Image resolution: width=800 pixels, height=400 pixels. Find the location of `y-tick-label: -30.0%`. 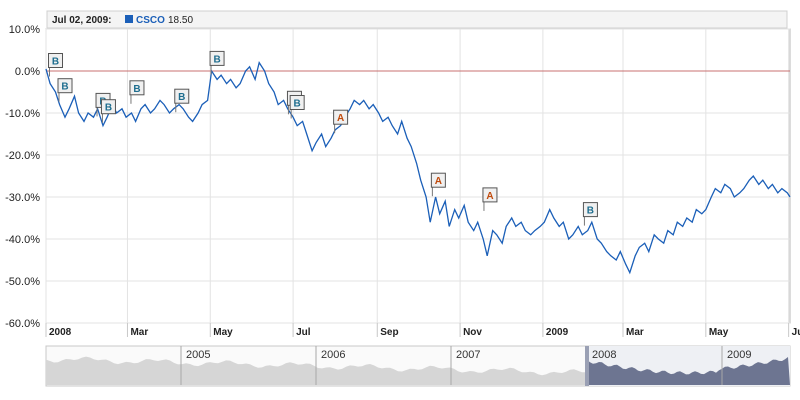

y-tick-label: -30.0% is located at coordinates (22, 198).